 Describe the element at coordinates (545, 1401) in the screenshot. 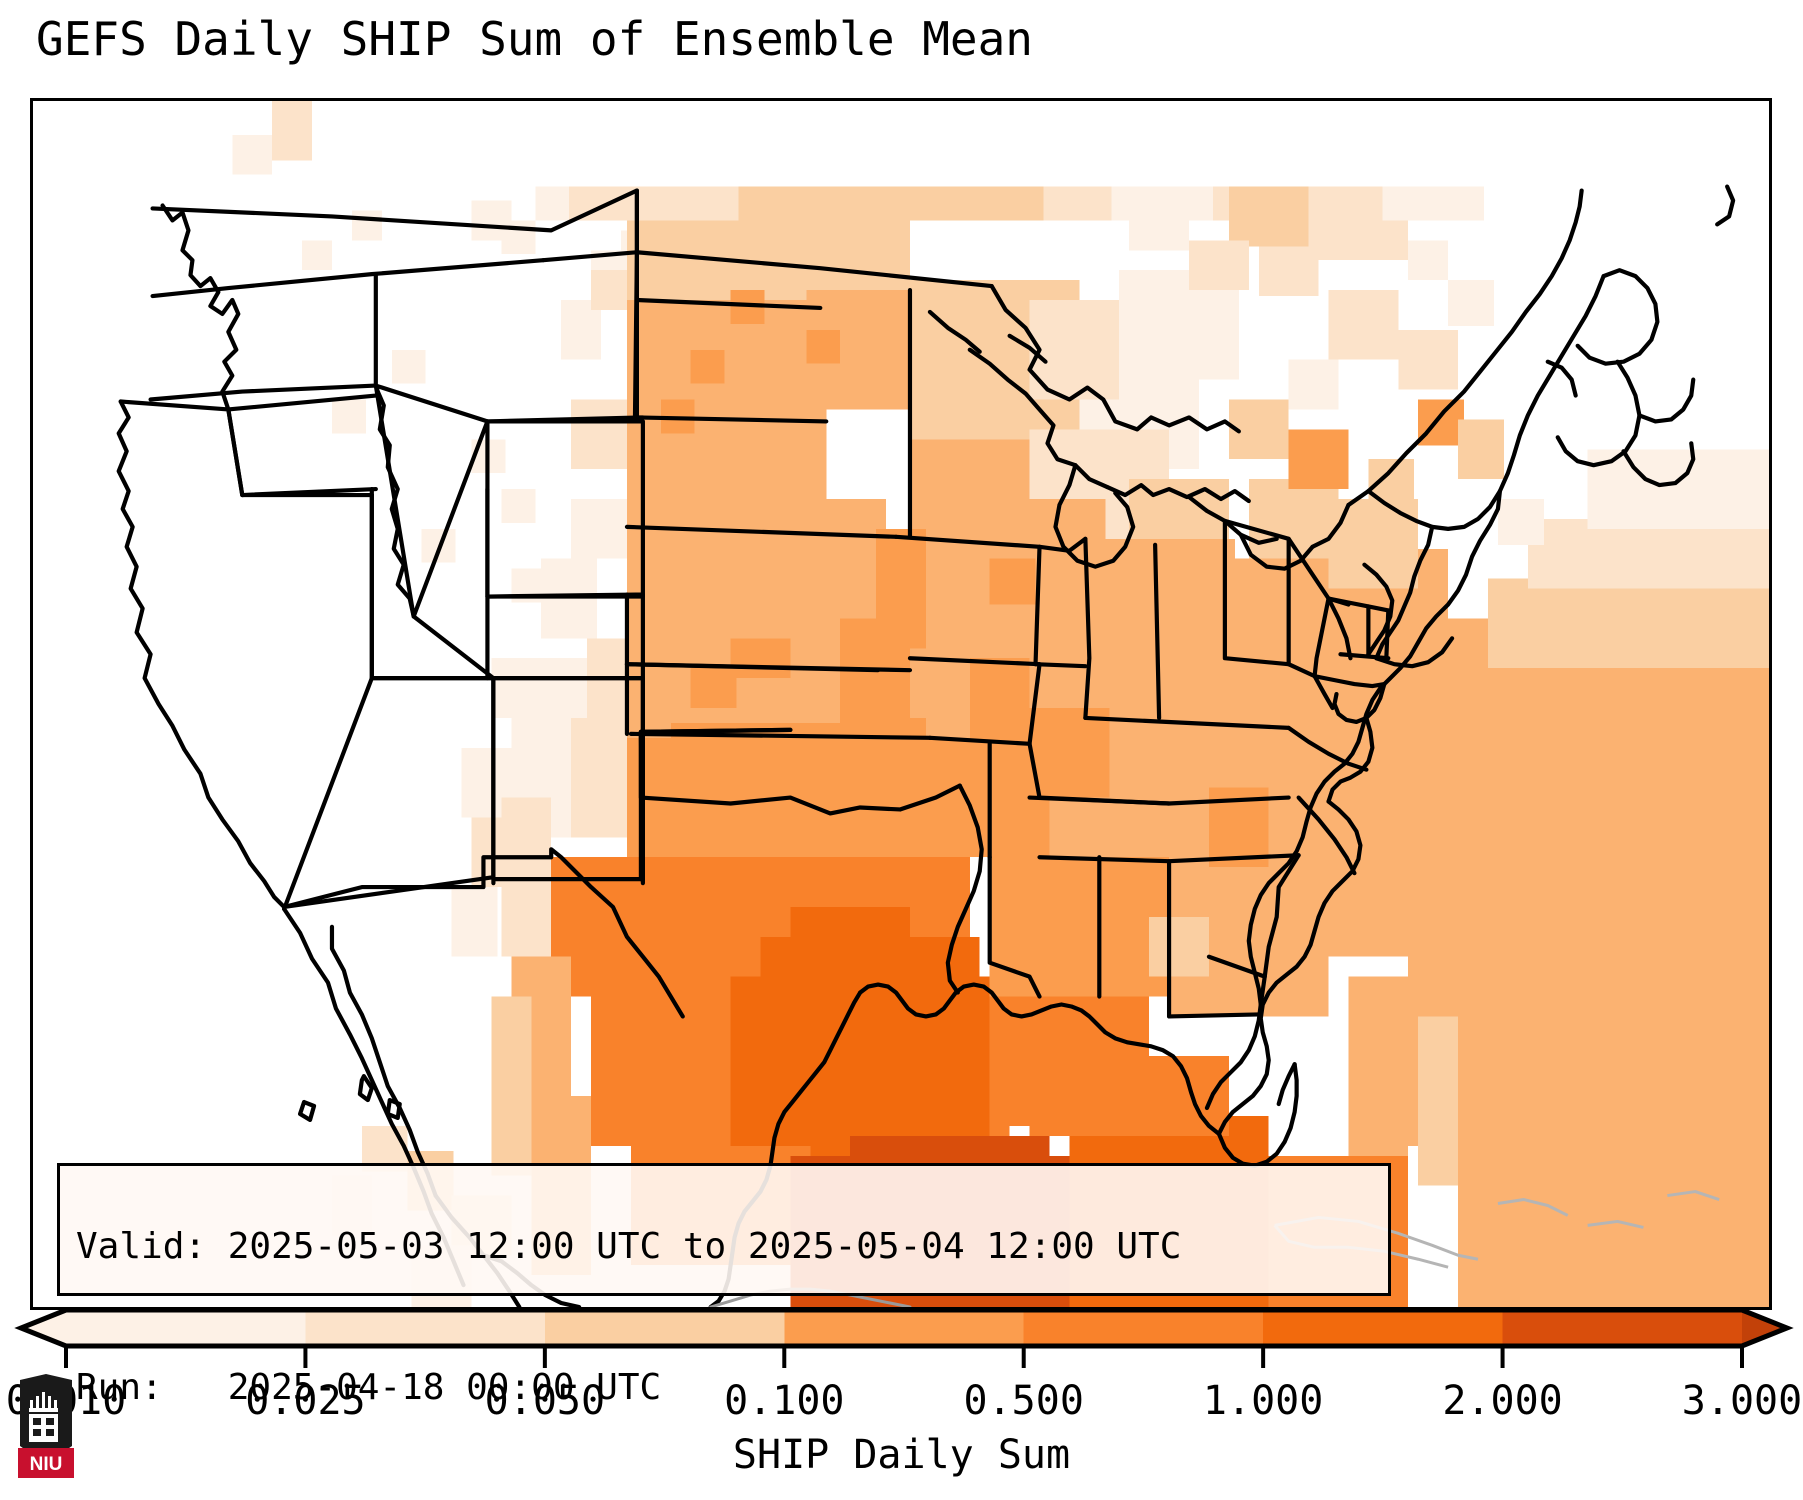

I see `colorbar-tick-label: 0.050` at that location.